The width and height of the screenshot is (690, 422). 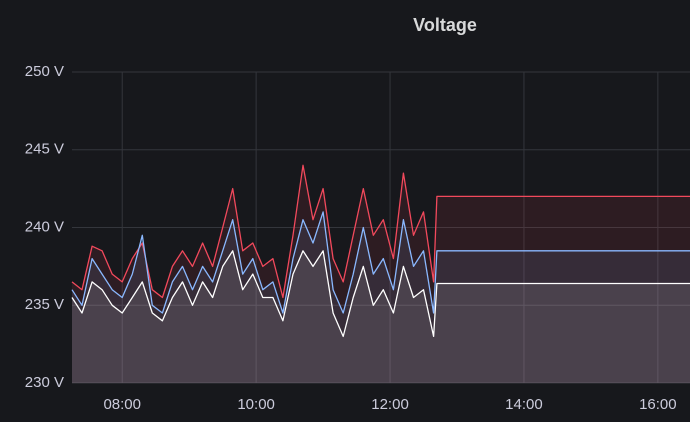 What do you see at coordinates (524, 404) in the screenshot?
I see `x-tick-label: 14:00` at bounding box center [524, 404].